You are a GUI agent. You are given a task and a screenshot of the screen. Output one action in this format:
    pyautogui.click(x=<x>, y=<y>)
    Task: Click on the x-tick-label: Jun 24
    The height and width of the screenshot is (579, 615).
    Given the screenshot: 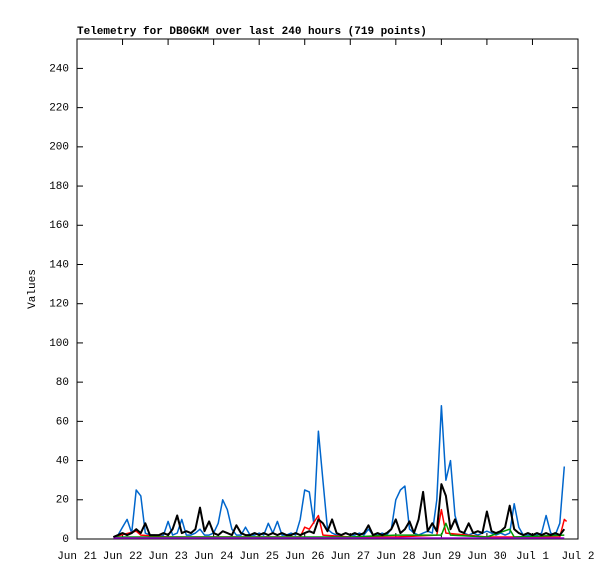 What is the action you would take?
    pyautogui.click(x=214, y=557)
    